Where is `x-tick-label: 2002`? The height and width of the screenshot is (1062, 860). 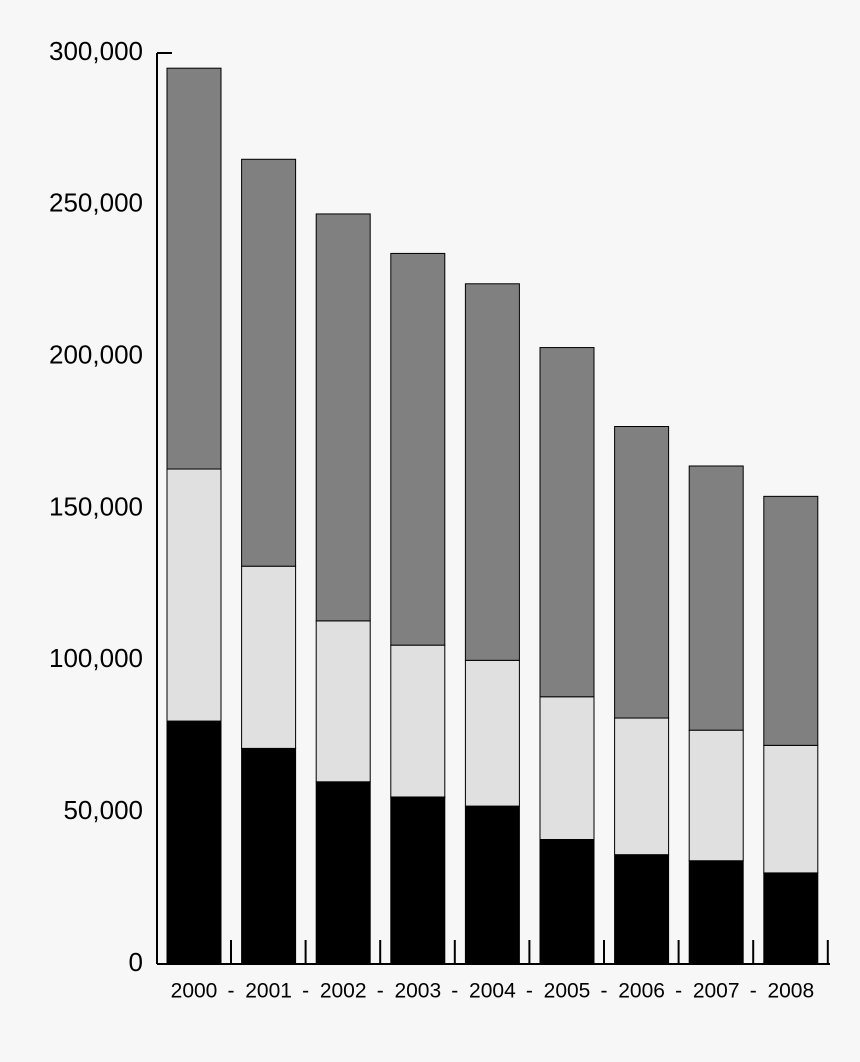 x-tick-label: 2002 is located at coordinates (343, 991).